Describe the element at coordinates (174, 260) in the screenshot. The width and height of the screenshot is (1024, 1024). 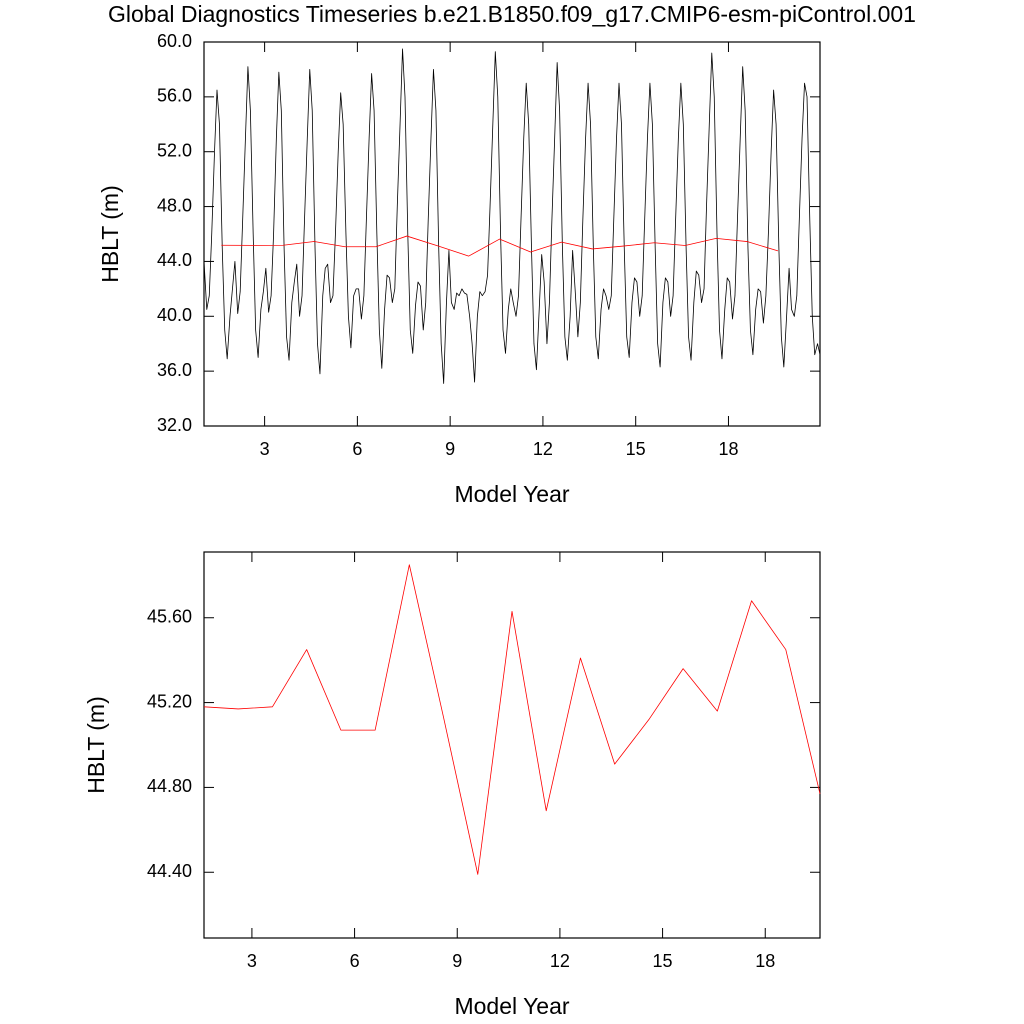
I see `y-tick-label: 44.0` at that location.